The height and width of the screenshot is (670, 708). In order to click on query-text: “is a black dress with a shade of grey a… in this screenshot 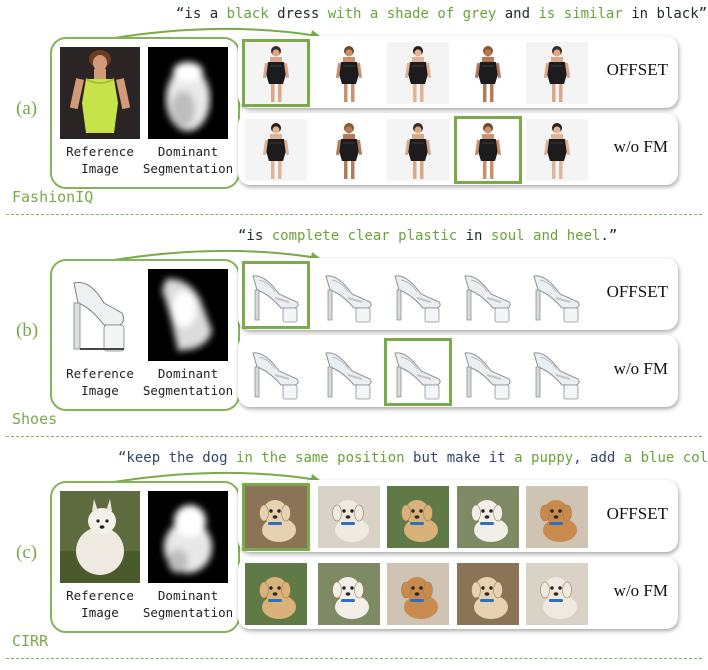, I will do `click(441, 14)`.